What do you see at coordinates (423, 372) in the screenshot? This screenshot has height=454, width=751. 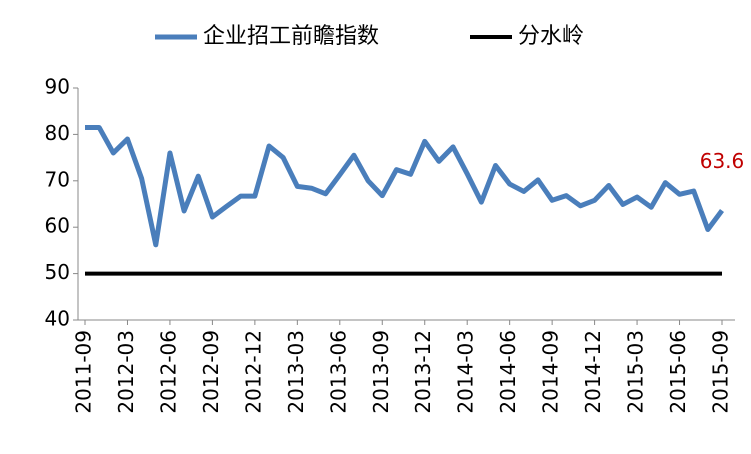 I see `x-tick-label: 2013-12` at bounding box center [423, 372].